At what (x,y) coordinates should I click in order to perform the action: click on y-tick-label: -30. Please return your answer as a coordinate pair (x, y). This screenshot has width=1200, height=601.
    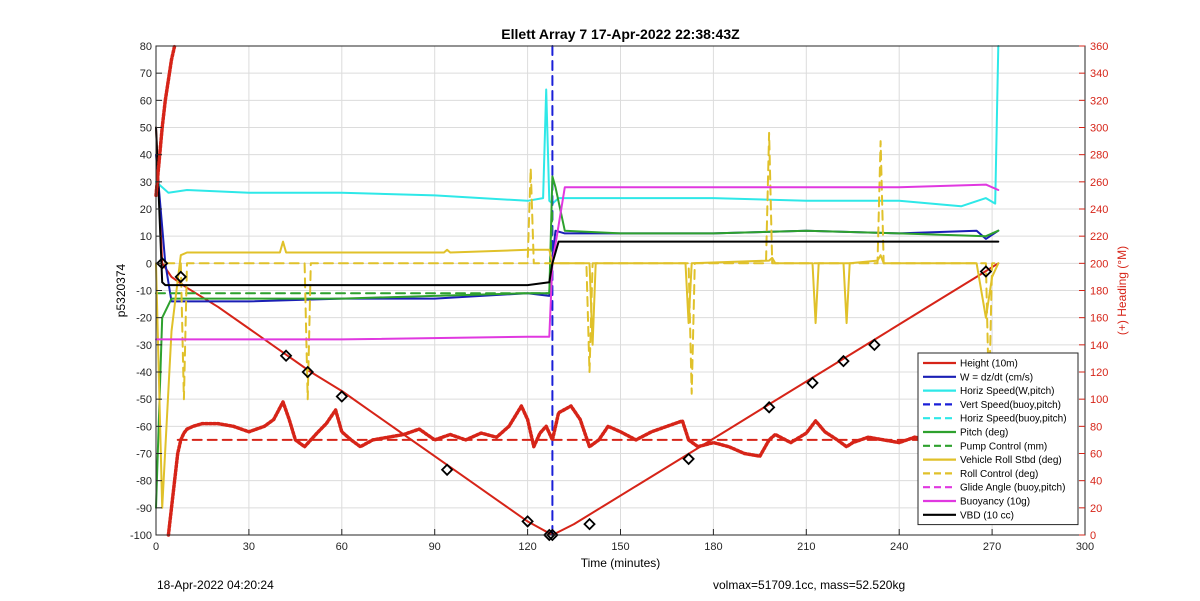
    Looking at the image, I should click on (144, 346).